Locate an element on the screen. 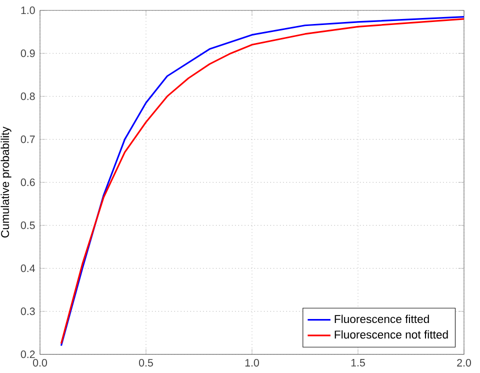 The image size is (480, 373). y-axis-title: Cumulative probability is located at coordinates (6, 182).